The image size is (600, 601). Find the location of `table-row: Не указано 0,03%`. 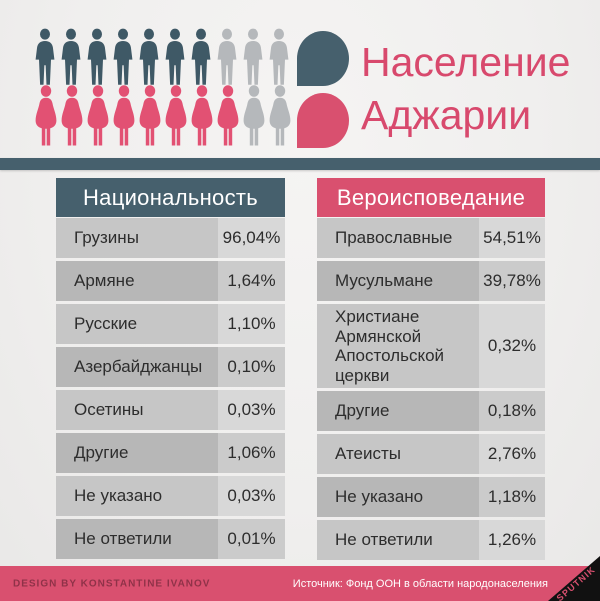

table-row: Не указано 0,03% is located at coordinates (170, 496).